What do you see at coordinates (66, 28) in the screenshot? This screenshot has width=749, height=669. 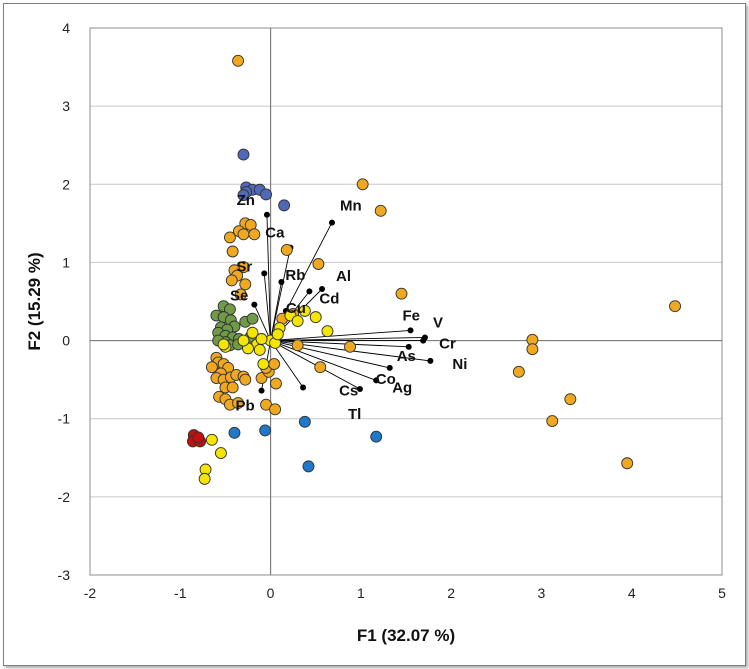 I see `y-tick-label: 4` at bounding box center [66, 28].